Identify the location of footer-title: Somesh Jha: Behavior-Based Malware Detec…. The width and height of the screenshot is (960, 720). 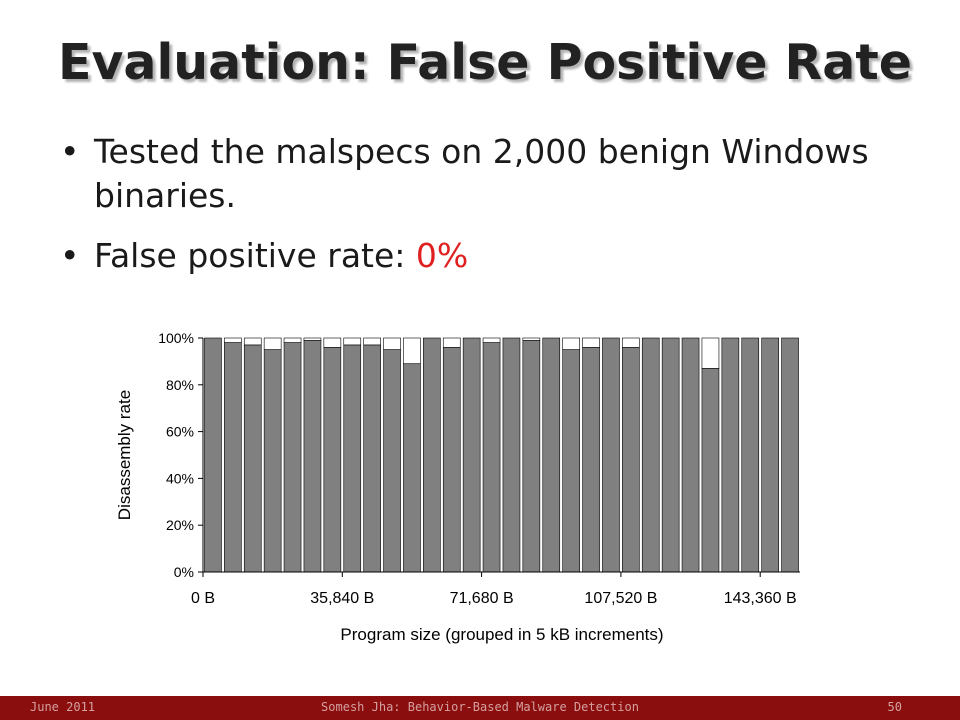
(480, 707).